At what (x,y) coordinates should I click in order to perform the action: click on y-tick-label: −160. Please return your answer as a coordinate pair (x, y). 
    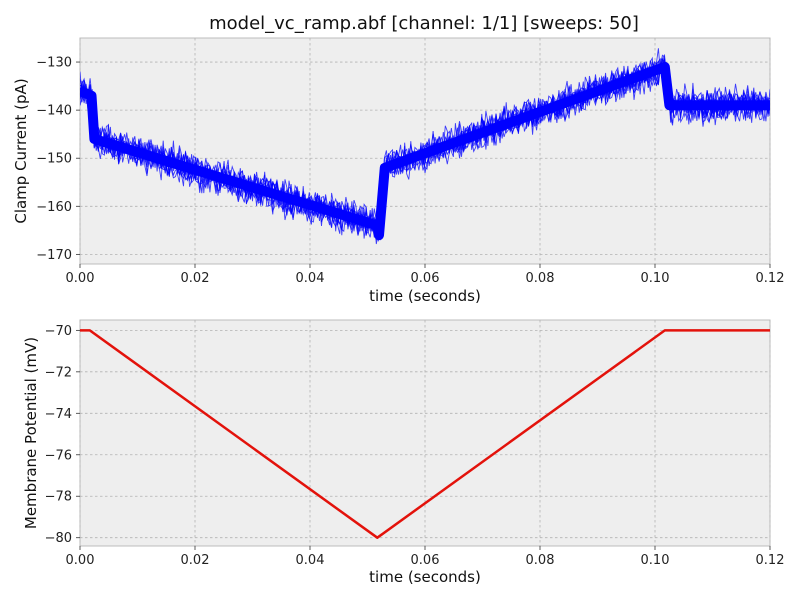
    Looking at the image, I should click on (54, 207).